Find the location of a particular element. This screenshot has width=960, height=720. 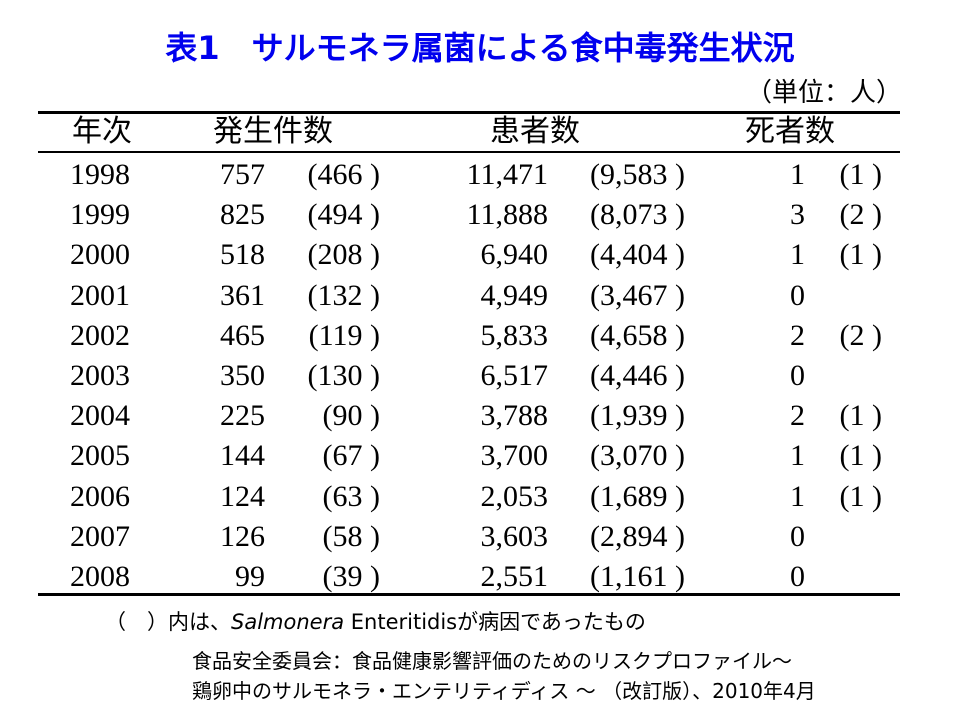

year-cell: 2005 is located at coordinates (100, 456).